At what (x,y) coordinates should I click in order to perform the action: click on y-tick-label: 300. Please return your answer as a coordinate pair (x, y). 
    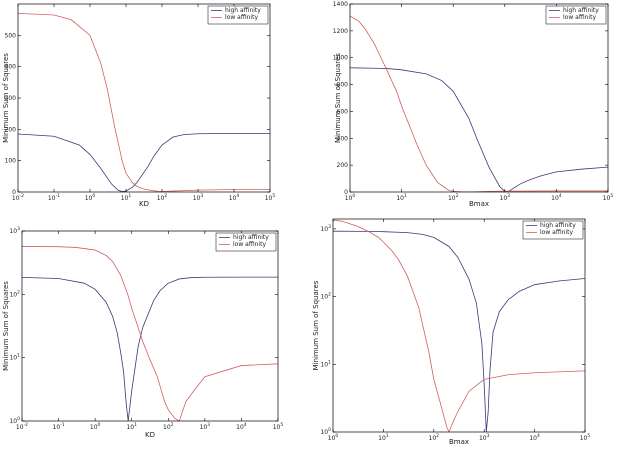
    Looking at the image, I should click on (11, 98).